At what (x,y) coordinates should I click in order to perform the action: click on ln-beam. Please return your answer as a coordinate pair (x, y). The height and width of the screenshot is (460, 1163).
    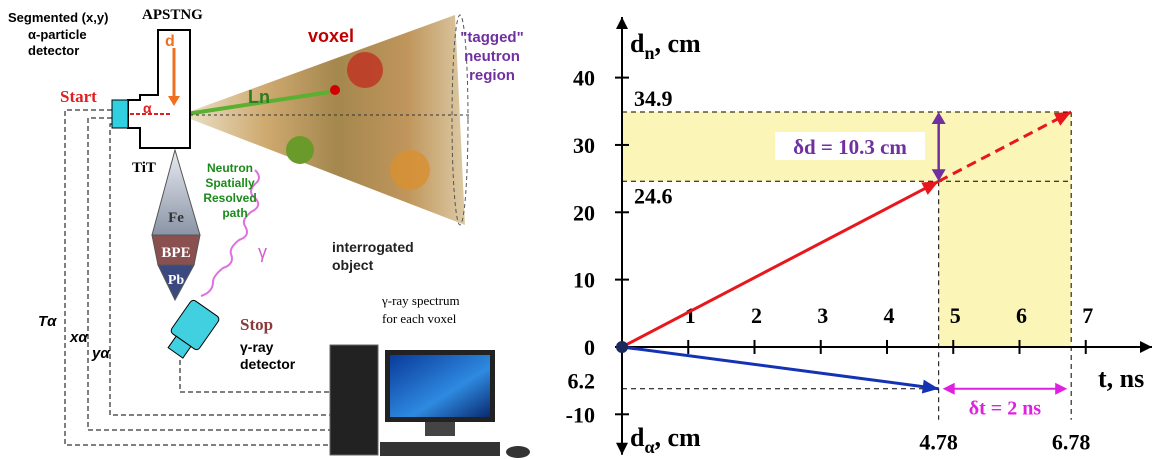
    Looking at the image, I should click on (255, 103).